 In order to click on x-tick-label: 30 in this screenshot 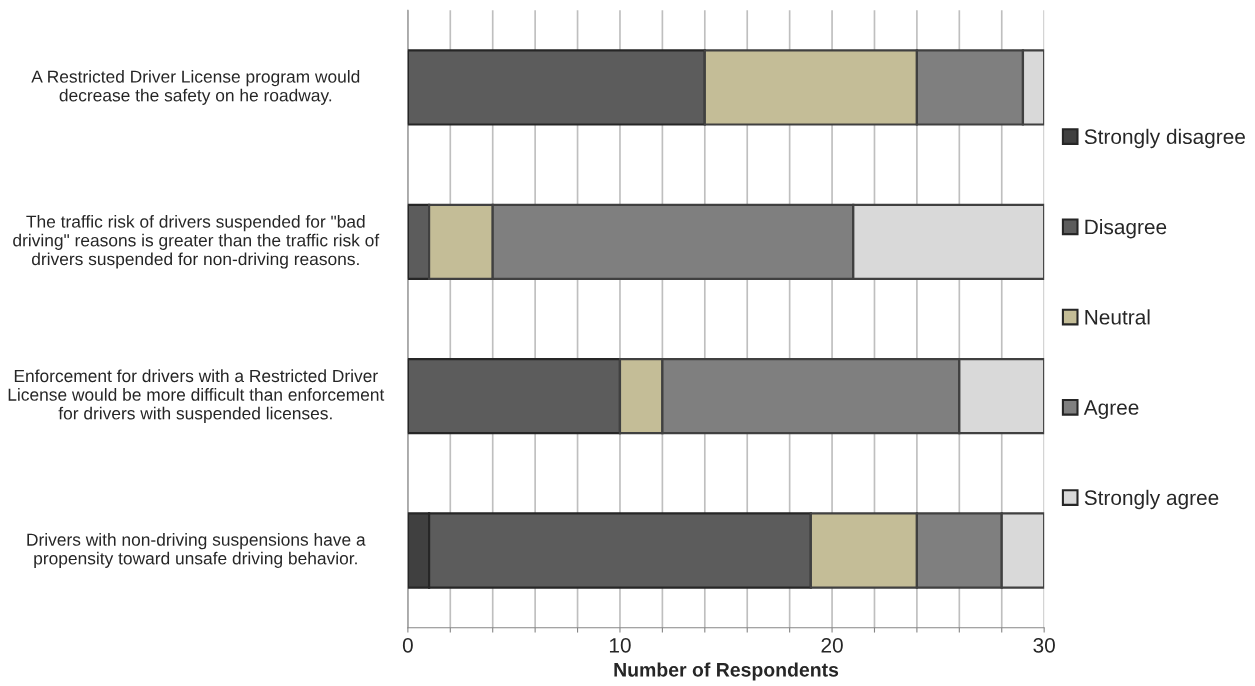, I will do `click(1044, 645)`.